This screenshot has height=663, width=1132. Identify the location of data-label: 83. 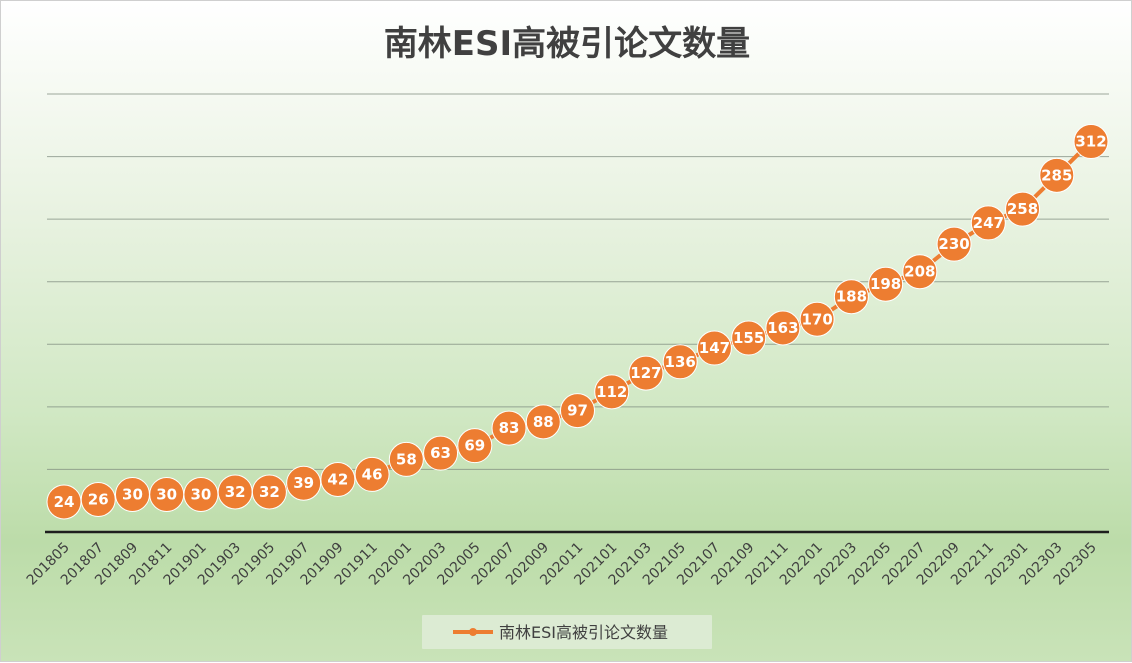
(509, 428).